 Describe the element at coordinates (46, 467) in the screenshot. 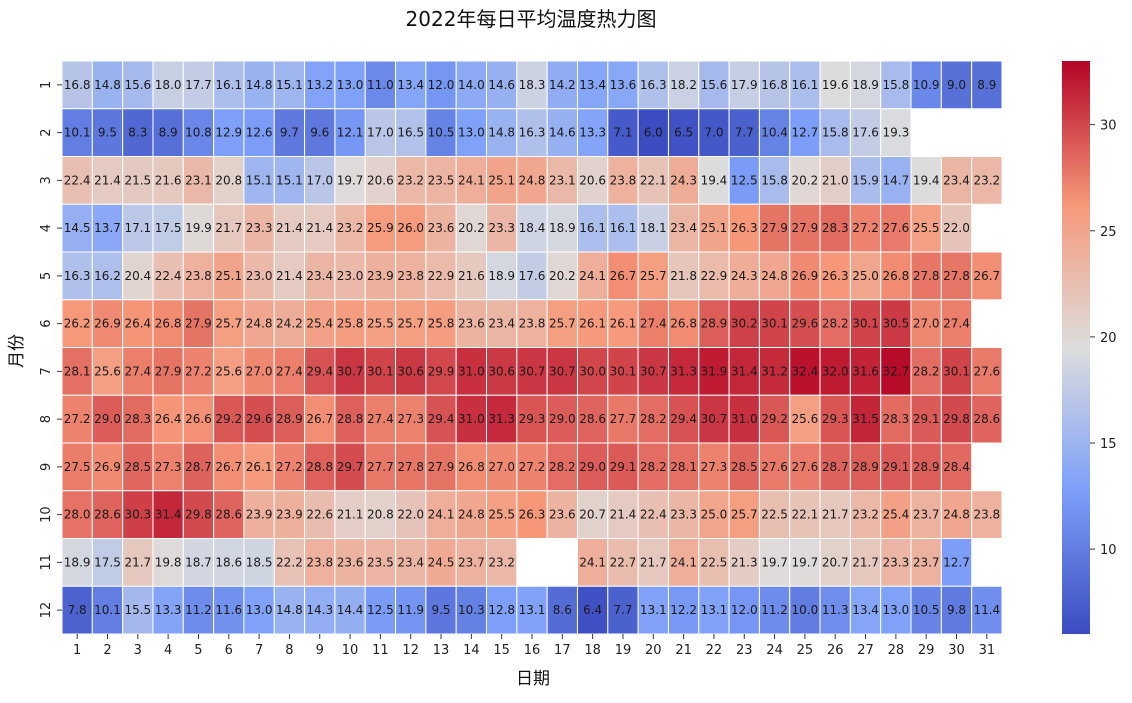

I see `y-tick-label: 9` at that location.